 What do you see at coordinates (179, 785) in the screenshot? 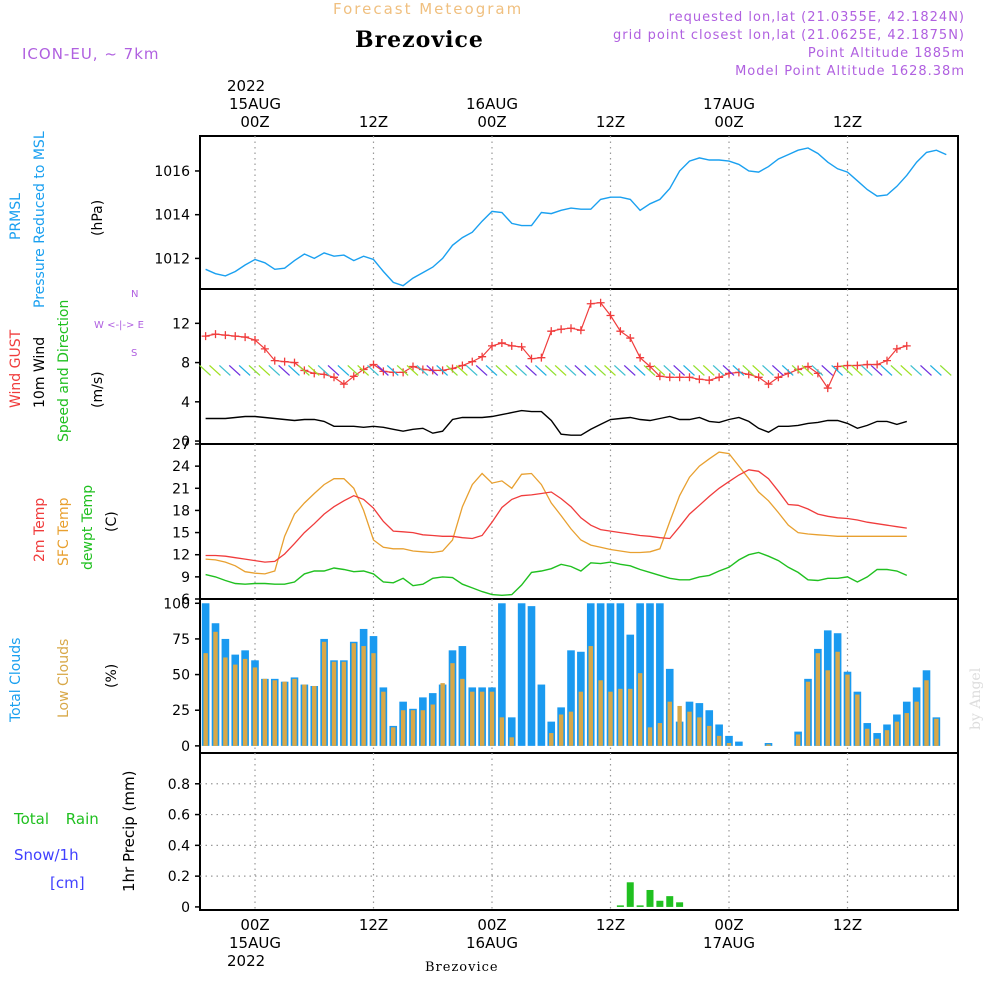
I see `y-tick-label: 0.8` at bounding box center [179, 785].